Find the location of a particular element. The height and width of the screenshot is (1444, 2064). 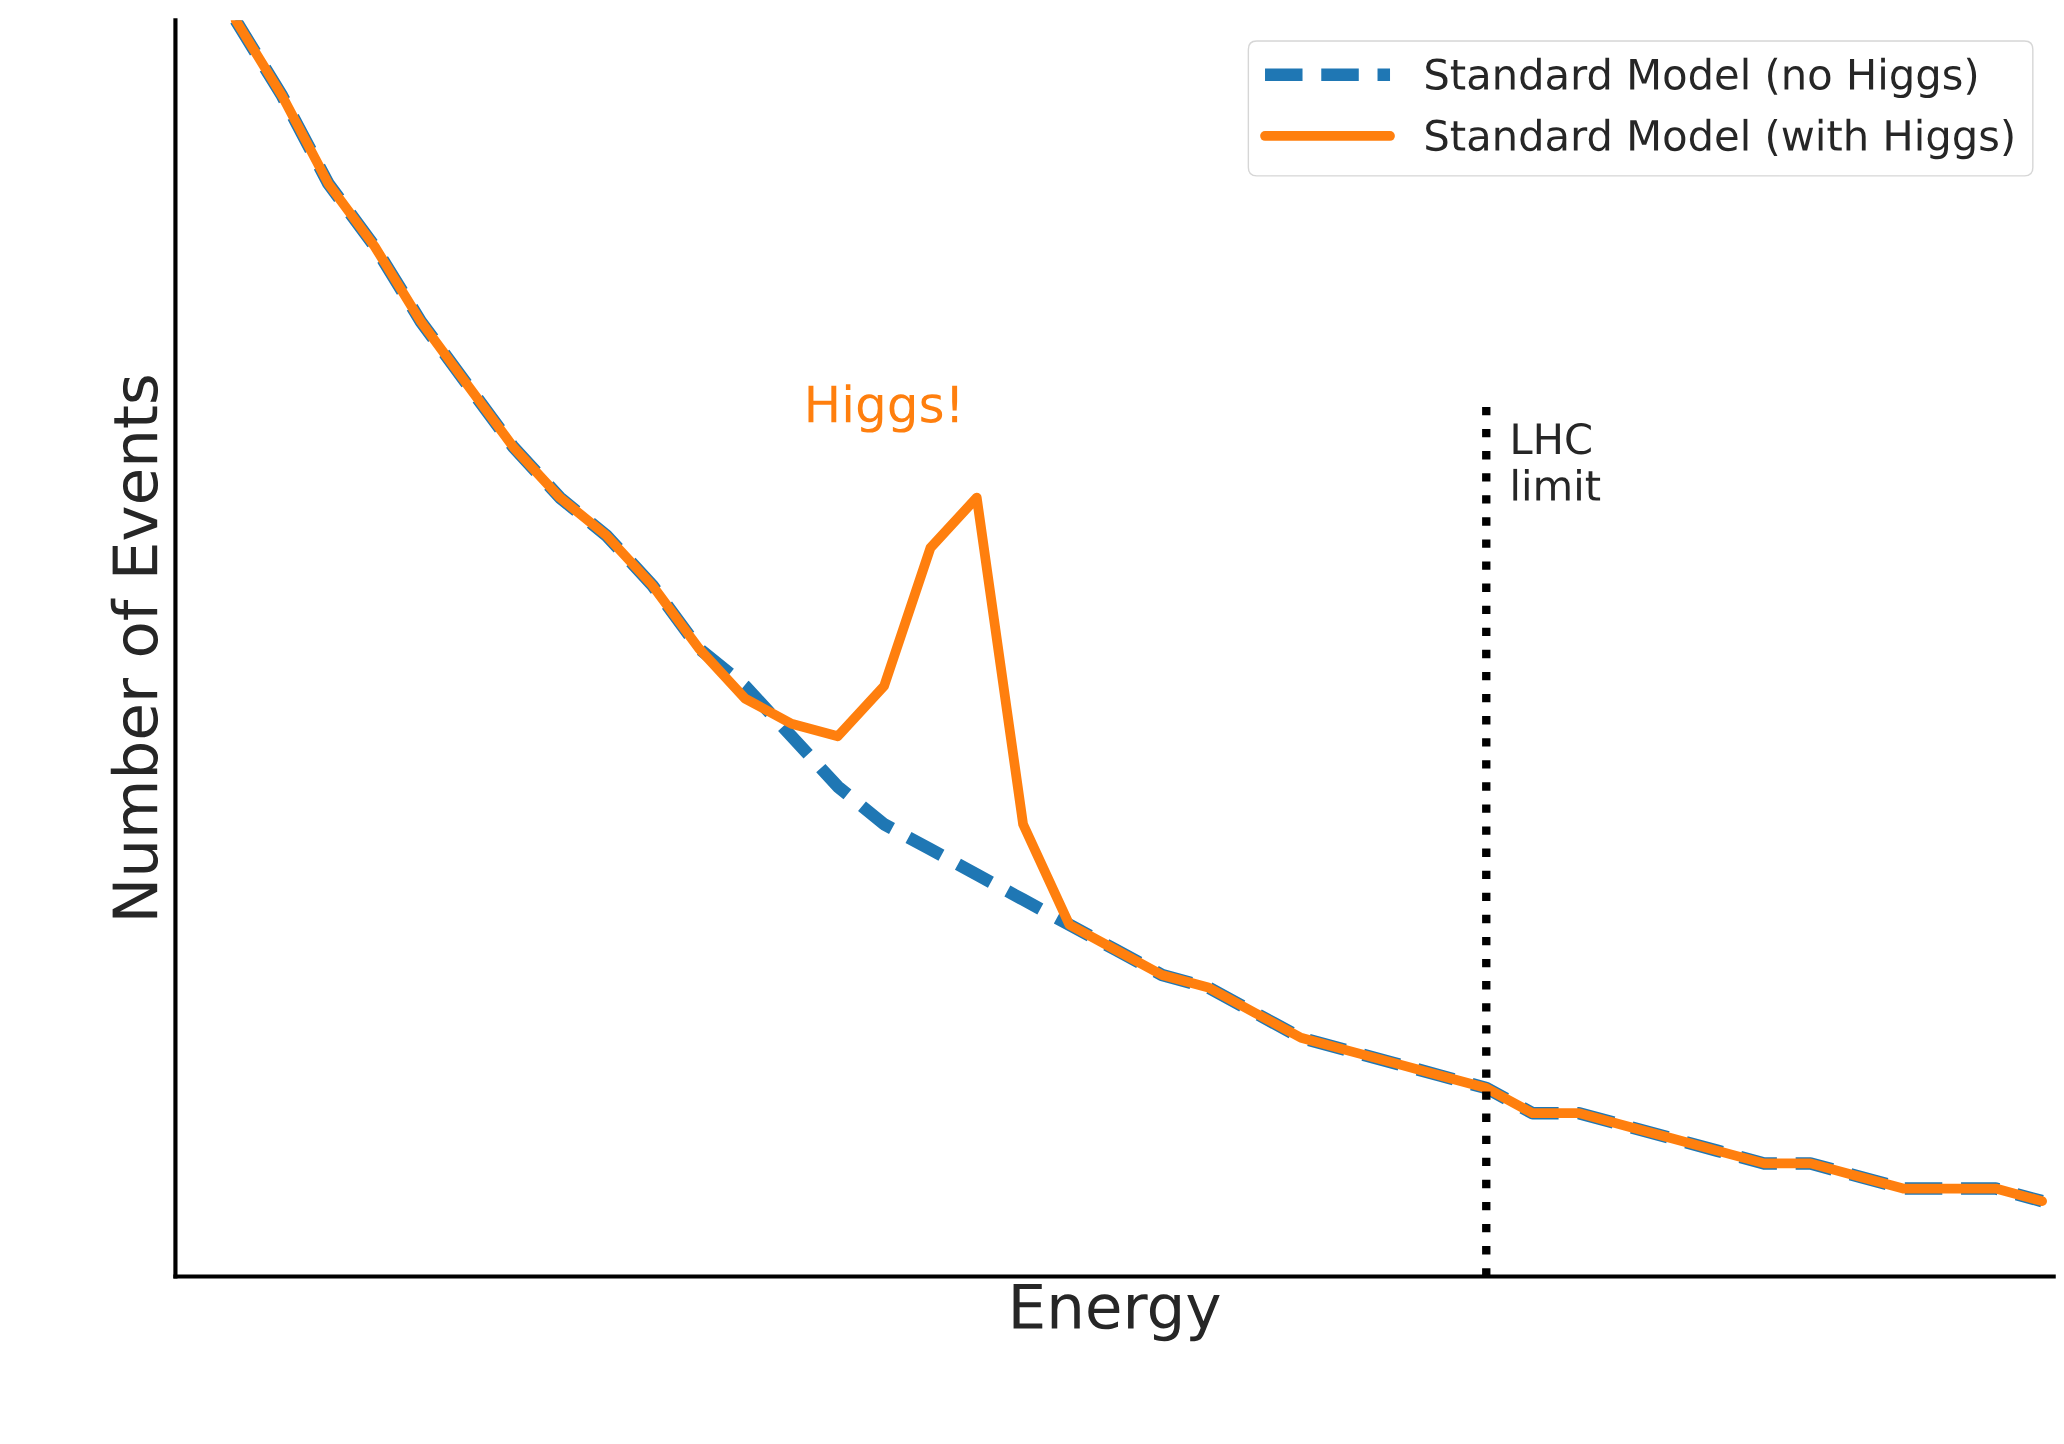

legend-label: Standard Model (with Higgs) is located at coordinates (1719, 139).